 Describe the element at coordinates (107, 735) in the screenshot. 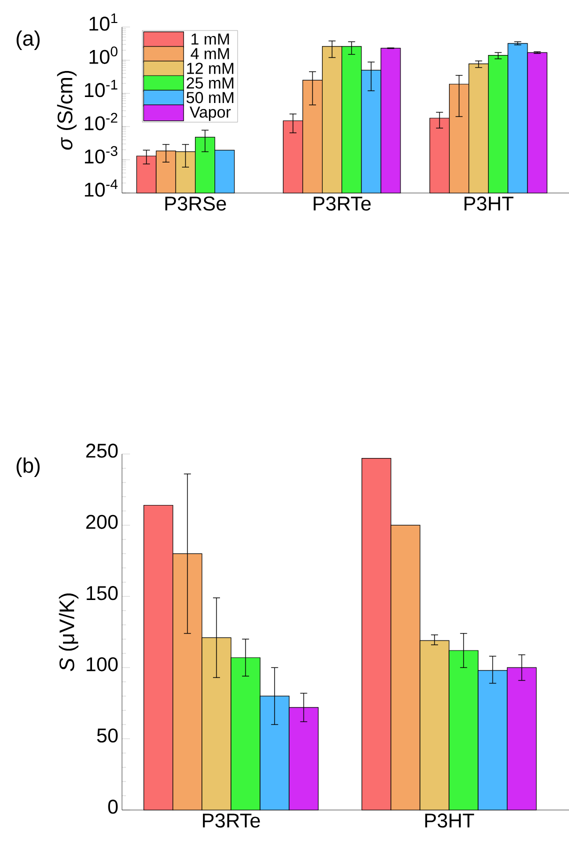

I see `y-tick-label: 50` at that location.